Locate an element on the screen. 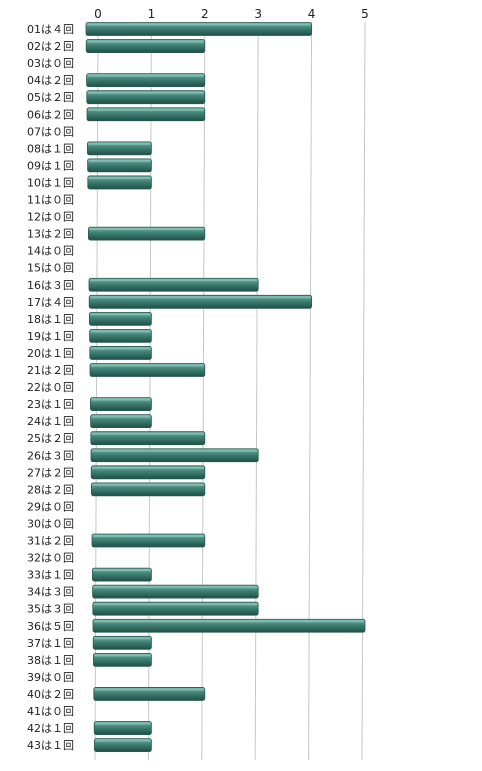 This screenshot has height=771, width=482. category-label: 07は０回 is located at coordinates (50, 131).